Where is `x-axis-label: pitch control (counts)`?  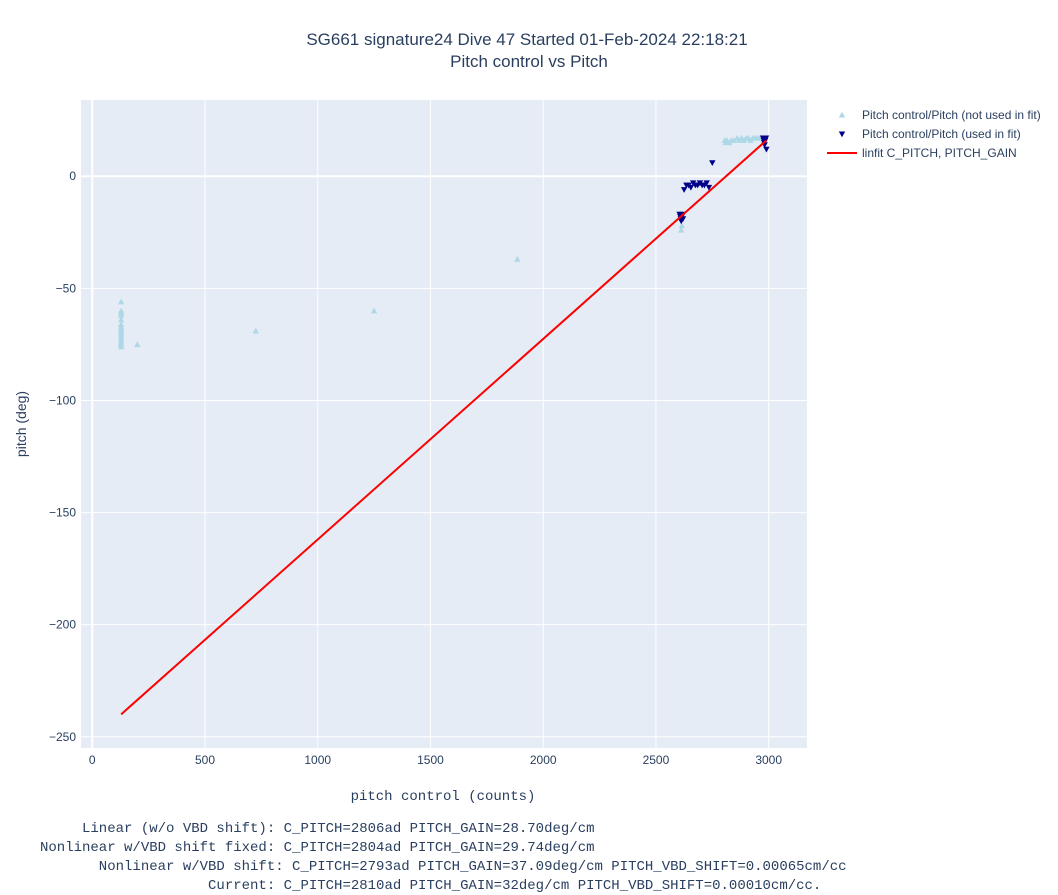
x-axis-label: pitch control (counts) is located at coordinates (443, 797).